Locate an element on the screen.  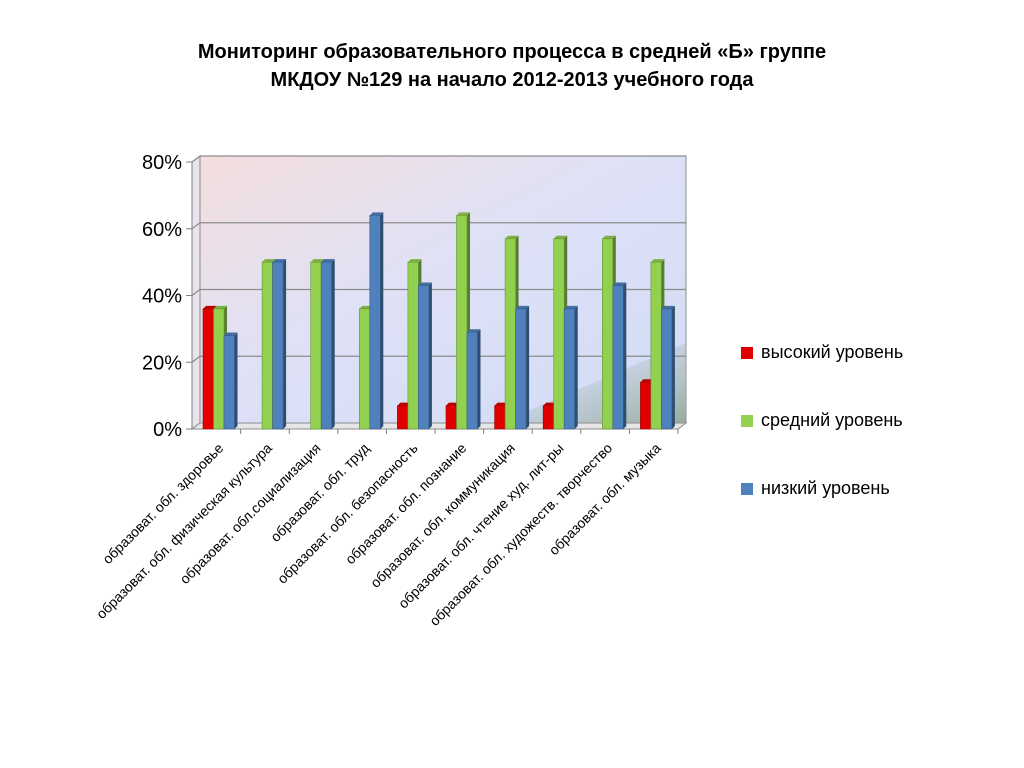
bars is located at coordinates (438, 321).